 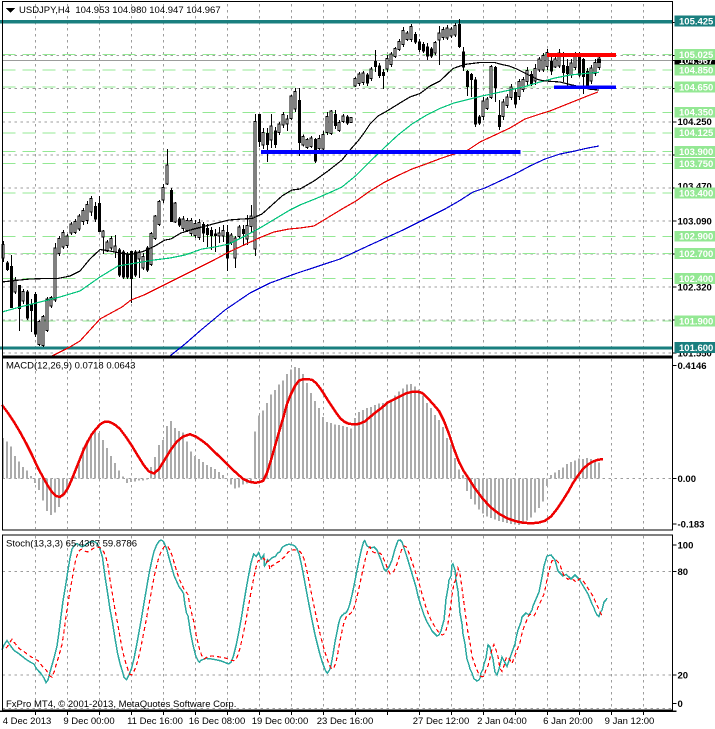 What do you see at coordinates (280, 721) in the screenshot?
I see `svg-text: 19 Dec 00:00` at bounding box center [280, 721].